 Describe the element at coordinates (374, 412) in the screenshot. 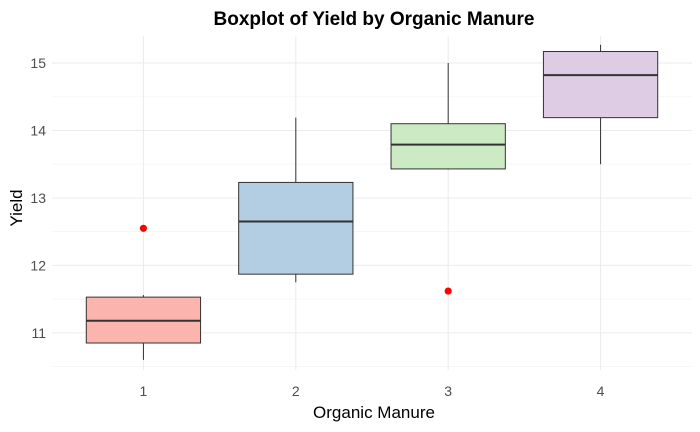

I see `x-axis-title: Organic Manure` at that location.